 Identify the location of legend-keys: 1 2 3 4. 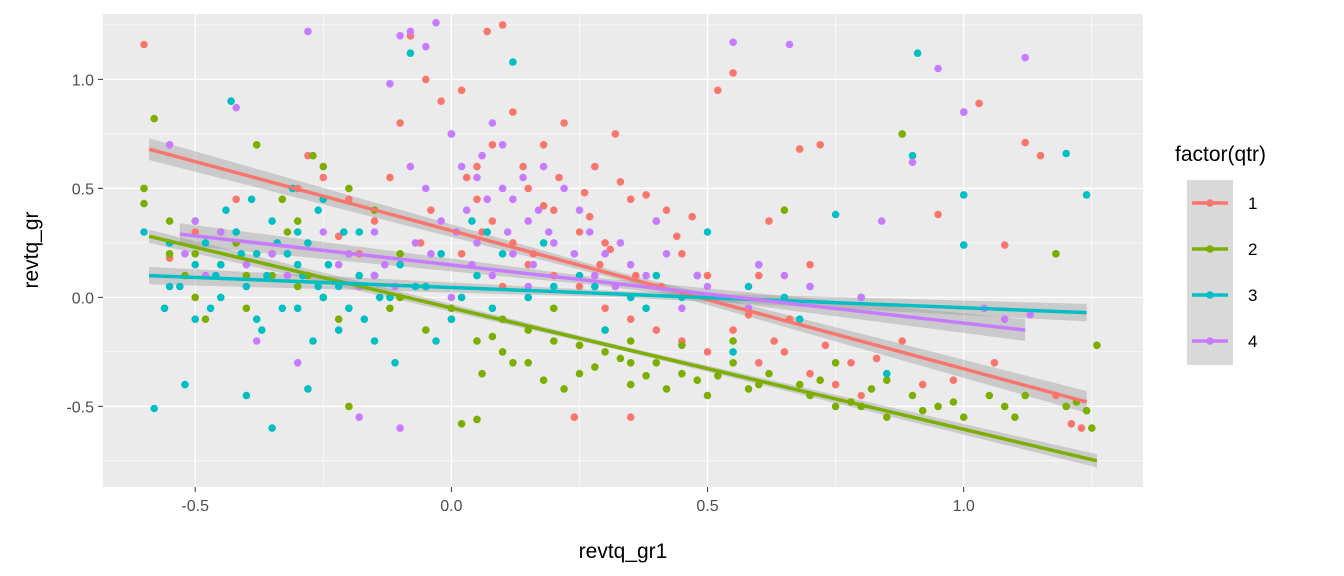
(1222, 272).